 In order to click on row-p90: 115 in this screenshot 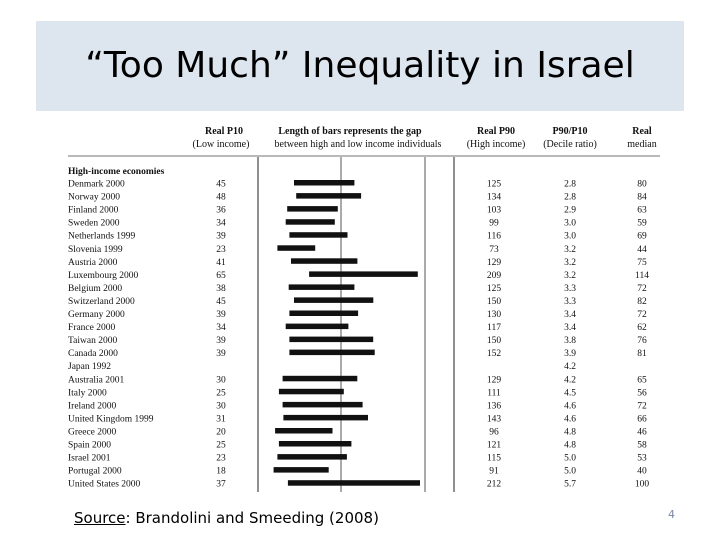, I will do `click(494, 459)`.